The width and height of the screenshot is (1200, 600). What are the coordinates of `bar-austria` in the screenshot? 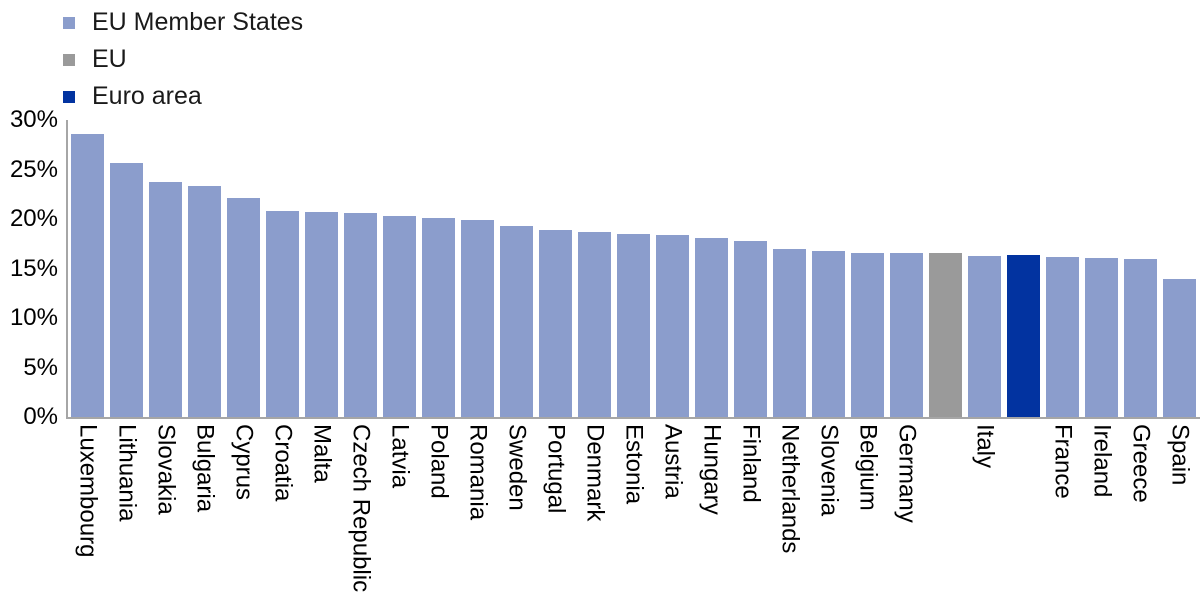 It's located at (672, 325).